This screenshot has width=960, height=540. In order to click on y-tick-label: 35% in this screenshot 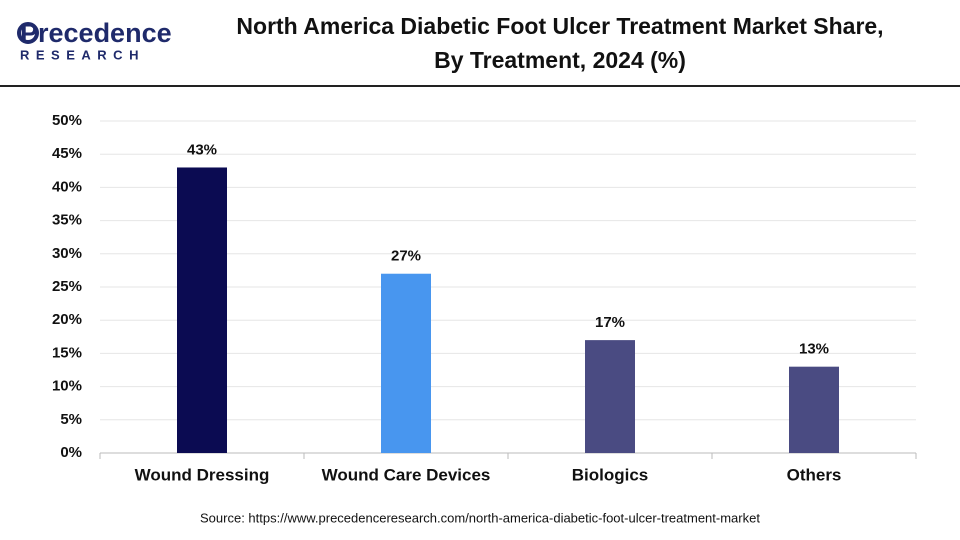, I will do `click(67, 220)`.